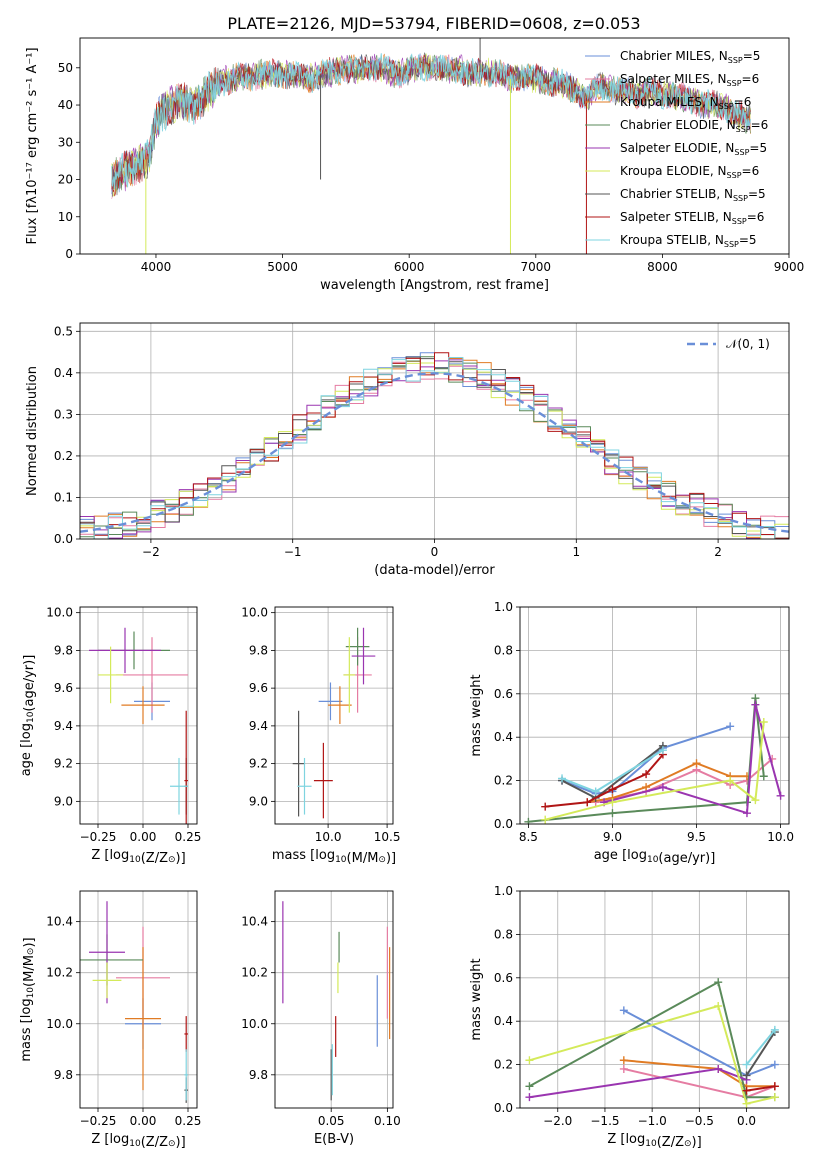 Image resolution: width=819 pixels, height=1170 pixels. What do you see at coordinates (652, 1121) in the screenshot?
I see `massweight-vs-Z-xtick-label: −1.0` at bounding box center [652, 1121].